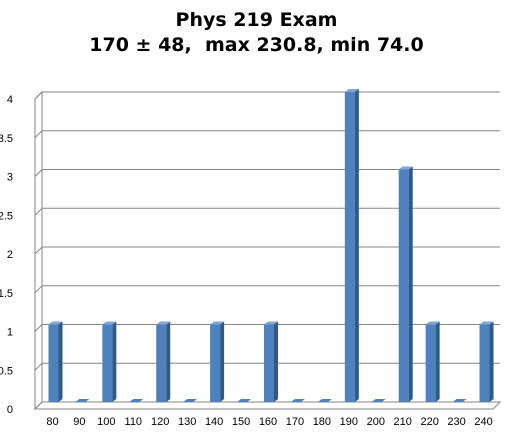 Image resolution: width=513 pixels, height=436 pixels. Describe the element at coordinates (6, 371) in the screenshot. I see `y-tick-label: 0.5` at that location.